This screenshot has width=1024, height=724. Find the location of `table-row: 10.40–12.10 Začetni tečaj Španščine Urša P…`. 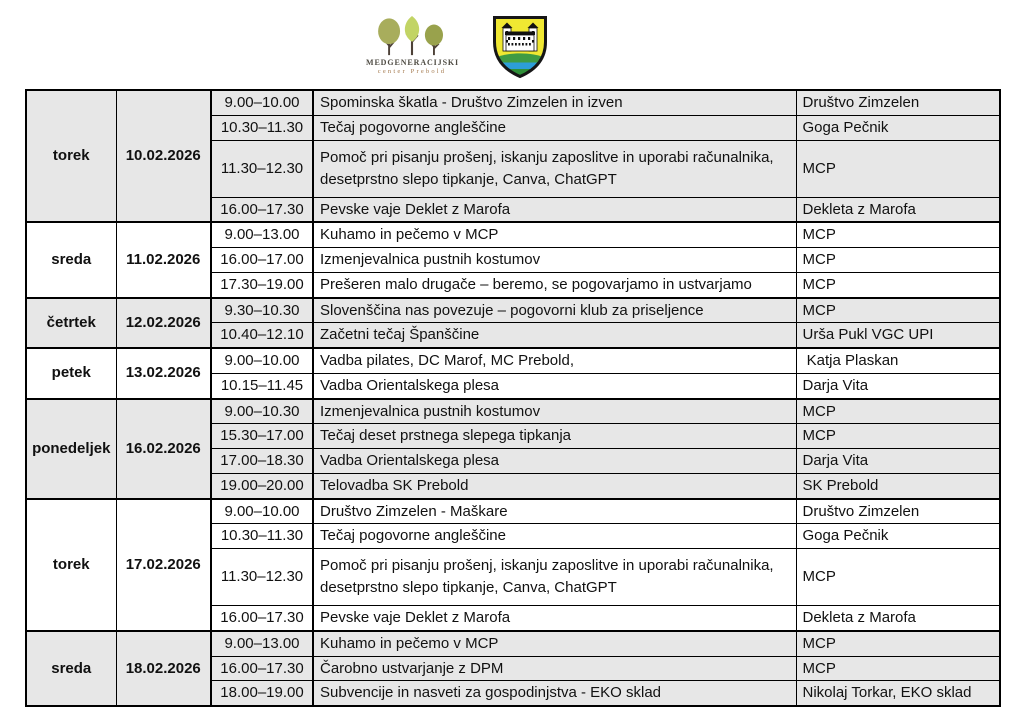

table-row: 10.40–12.10 Začetni tečaj Španščine Urša P… is located at coordinates (513, 335).